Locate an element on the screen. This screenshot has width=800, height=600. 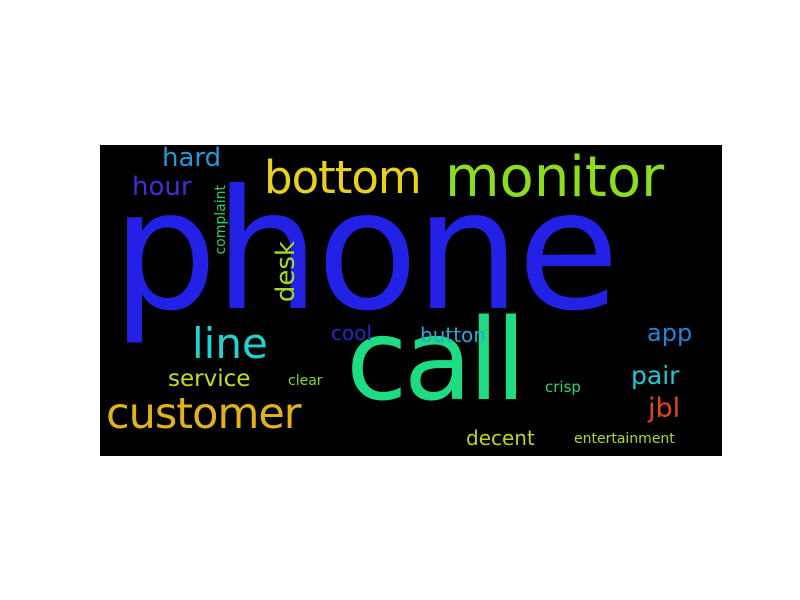
word-bottom: bottom is located at coordinates (343, 177).